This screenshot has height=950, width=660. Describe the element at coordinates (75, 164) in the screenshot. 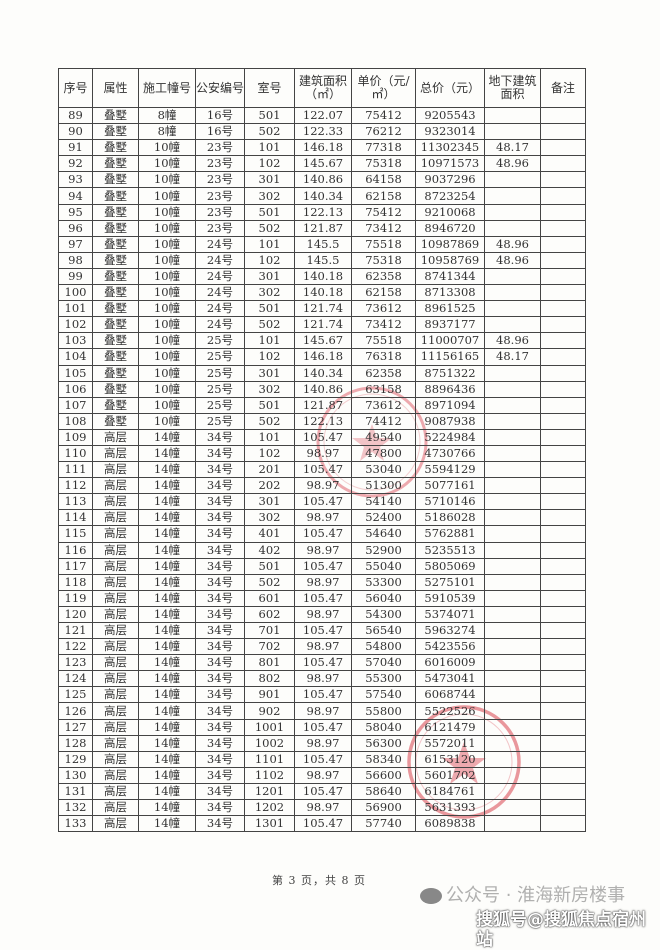

I see `table-cell: 92` at that location.